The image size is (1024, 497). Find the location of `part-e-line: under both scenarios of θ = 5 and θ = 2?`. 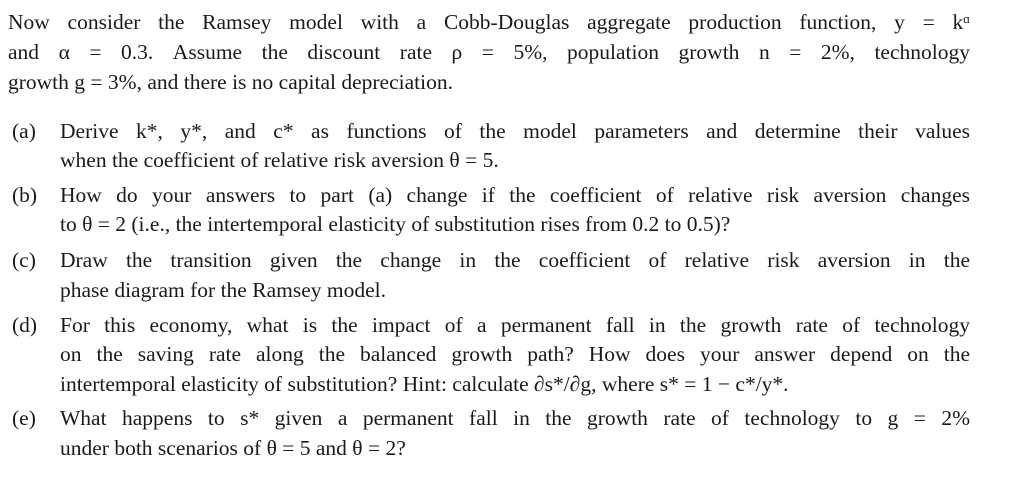

part-e-line: under both scenarios of θ = 5 and θ = 2? is located at coordinates (233, 448).